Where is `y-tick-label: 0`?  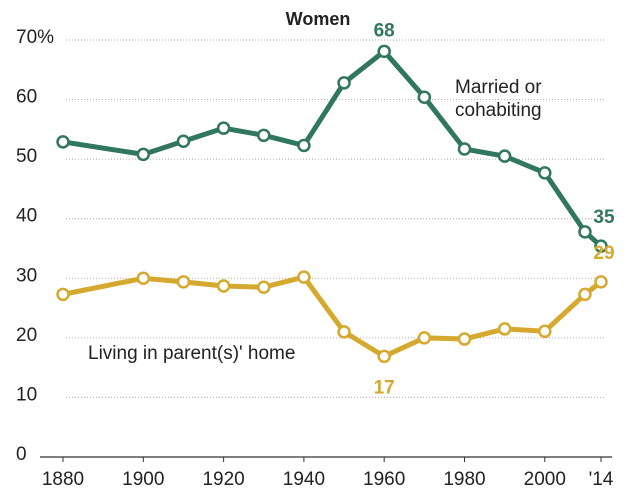
y-tick-label: 0 is located at coordinates (21, 454).